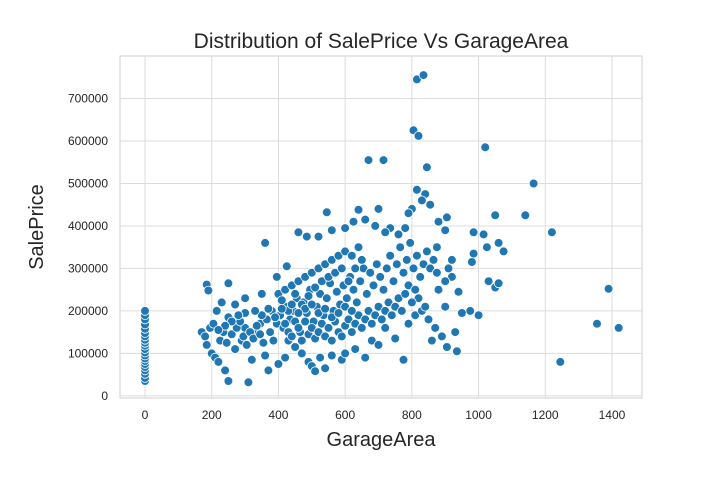 This screenshot has height=481, width=703. What do you see at coordinates (88, 98) in the screenshot?
I see `y-tick-label: 700000` at bounding box center [88, 98].